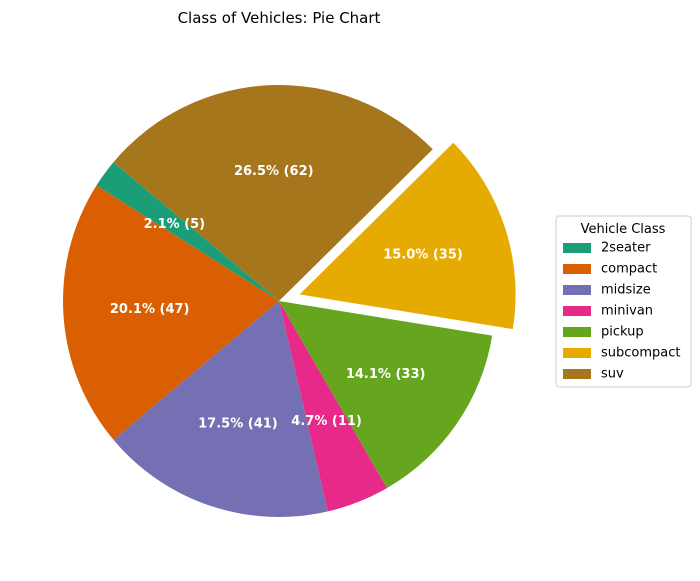 Image resolution: width=700 pixels, height=581 pixels. I want to click on legend-swatch-pickup, so click(577, 332).